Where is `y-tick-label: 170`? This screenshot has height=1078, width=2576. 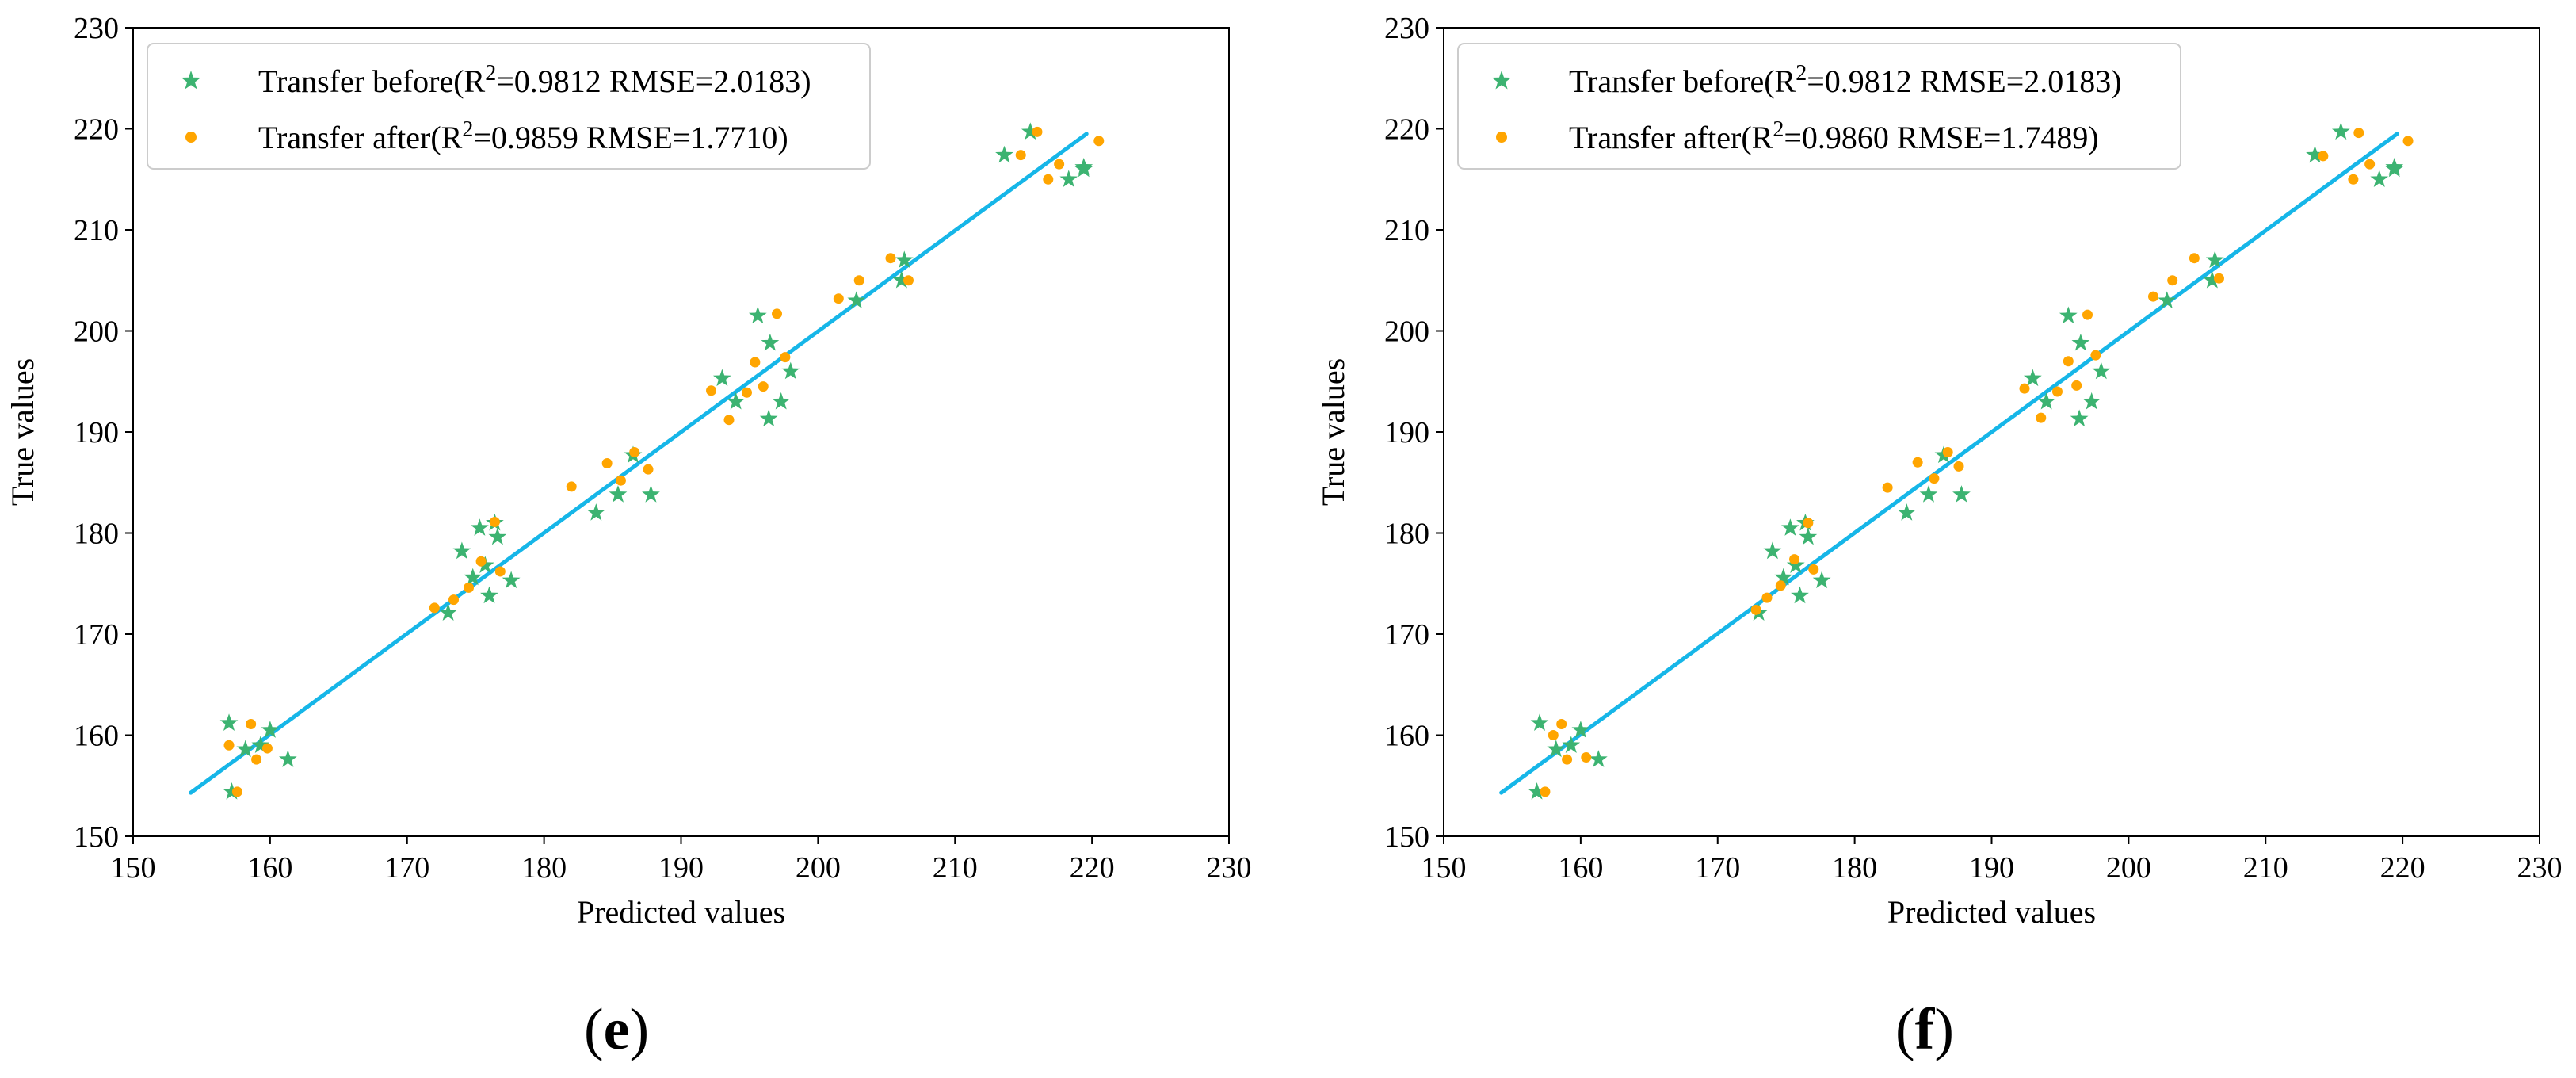 y-tick-label: 170 is located at coordinates (96, 635).